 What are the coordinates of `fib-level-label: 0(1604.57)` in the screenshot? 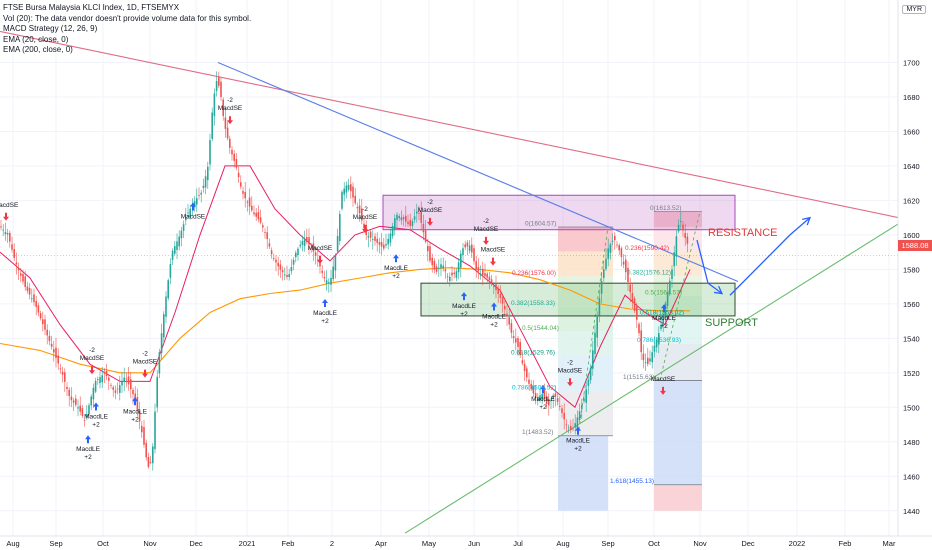 It's located at (540, 224).